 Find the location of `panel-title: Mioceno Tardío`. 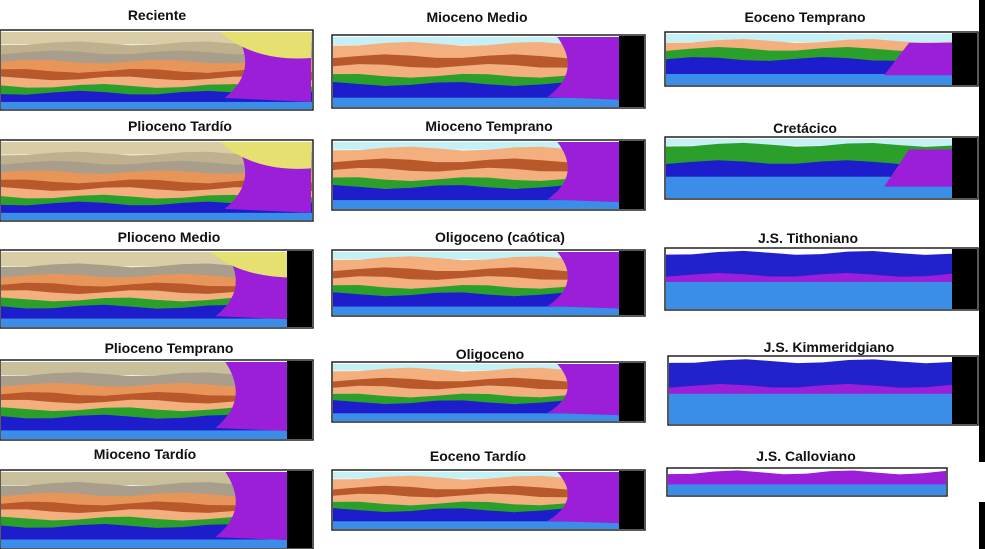

panel-title: Mioceno Tardío is located at coordinates (145, 454).